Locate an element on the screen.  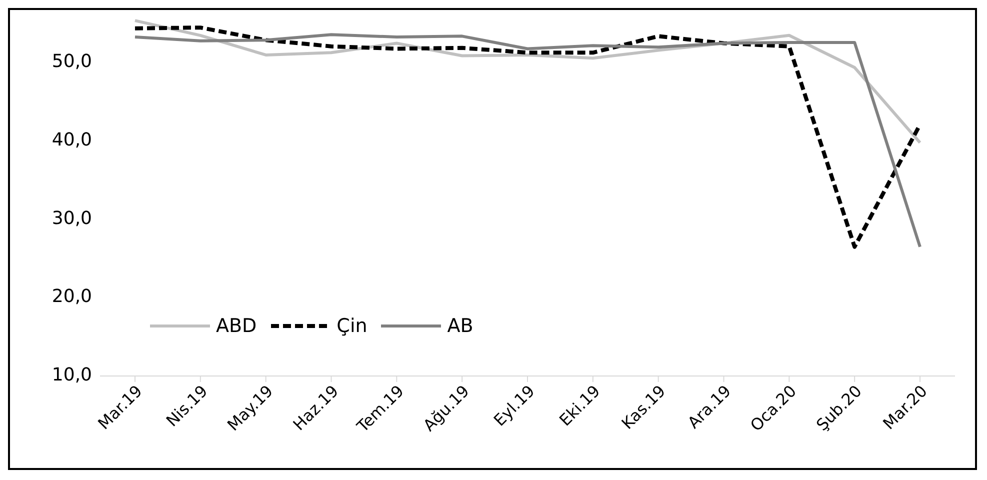
y-tick-label: 40,0 is located at coordinates (72, 140).